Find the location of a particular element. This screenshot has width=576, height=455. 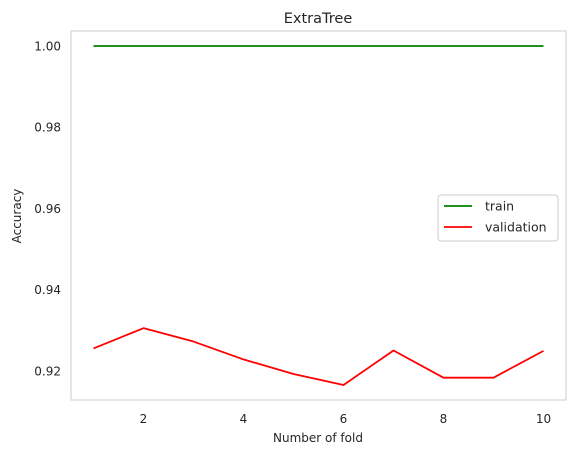

x-axis-ticks: 2 4 6 8 10 is located at coordinates (345, 419).